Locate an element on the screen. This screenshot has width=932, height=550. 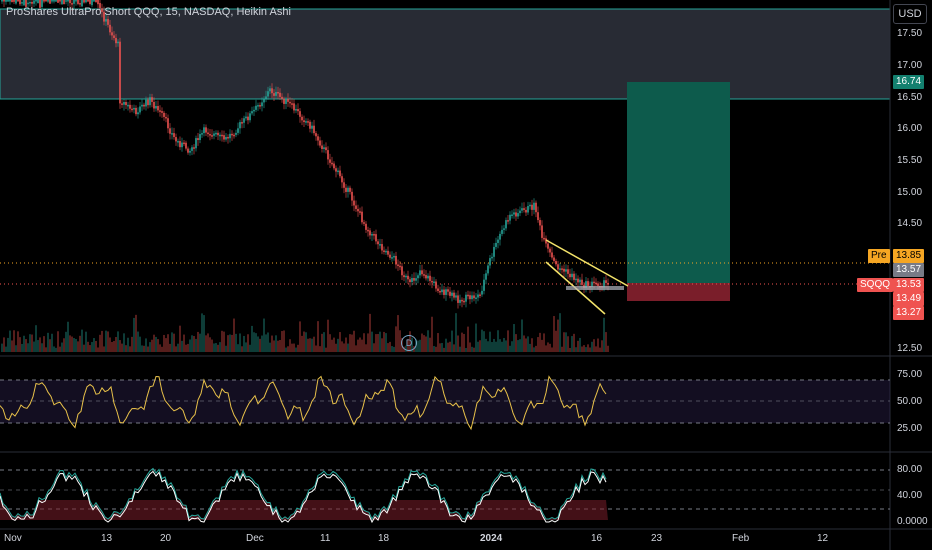
time-label: 18 is located at coordinates (384, 538).